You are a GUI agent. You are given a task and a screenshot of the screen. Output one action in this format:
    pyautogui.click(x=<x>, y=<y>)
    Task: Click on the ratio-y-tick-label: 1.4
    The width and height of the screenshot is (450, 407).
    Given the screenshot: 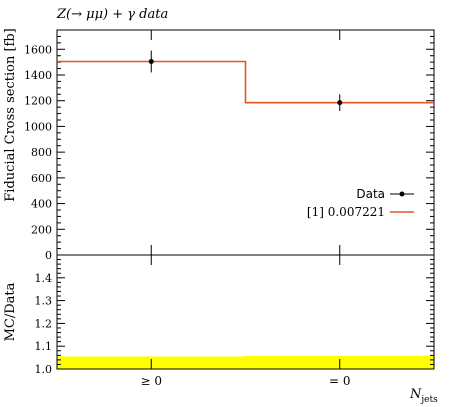 What is the action you would take?
    pyautogui.click(x=44, y=278)
    